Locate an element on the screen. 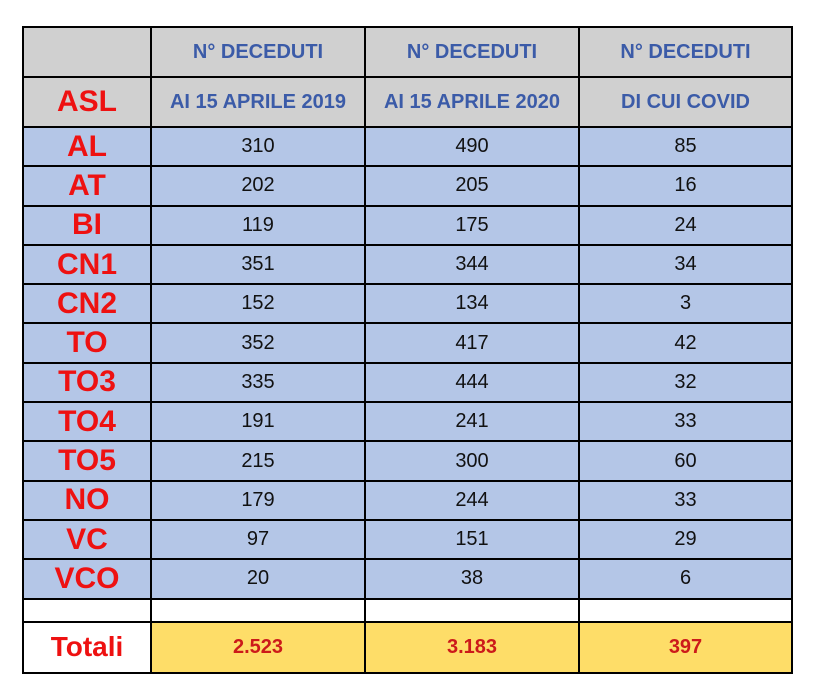  totals-label: Totali is located at coordinates (87, 647).